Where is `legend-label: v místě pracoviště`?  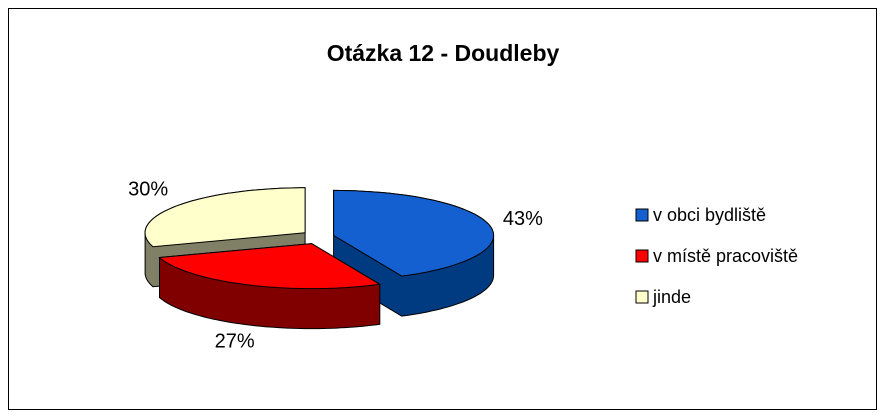
legend-label: v místě pracoviště is located at coordinates (725, 256).